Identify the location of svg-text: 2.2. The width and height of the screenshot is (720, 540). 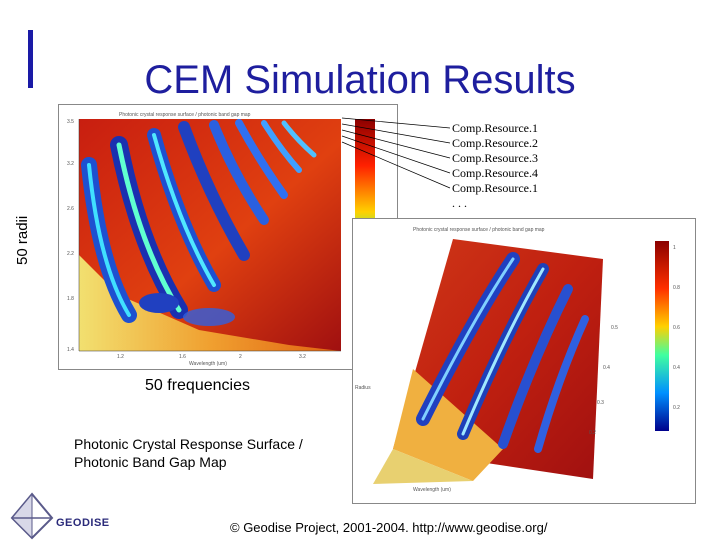
(70, 254).